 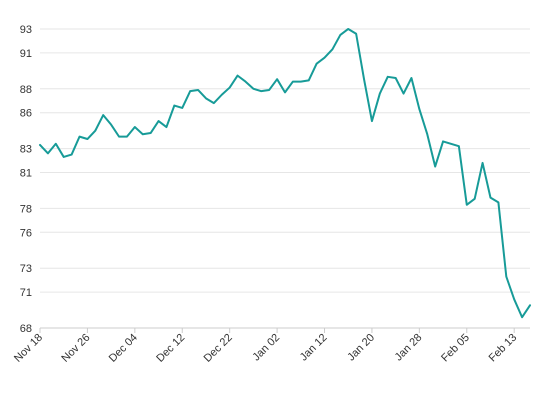 I want to click on y-tick-label: 93, so click(x=26, y=30).